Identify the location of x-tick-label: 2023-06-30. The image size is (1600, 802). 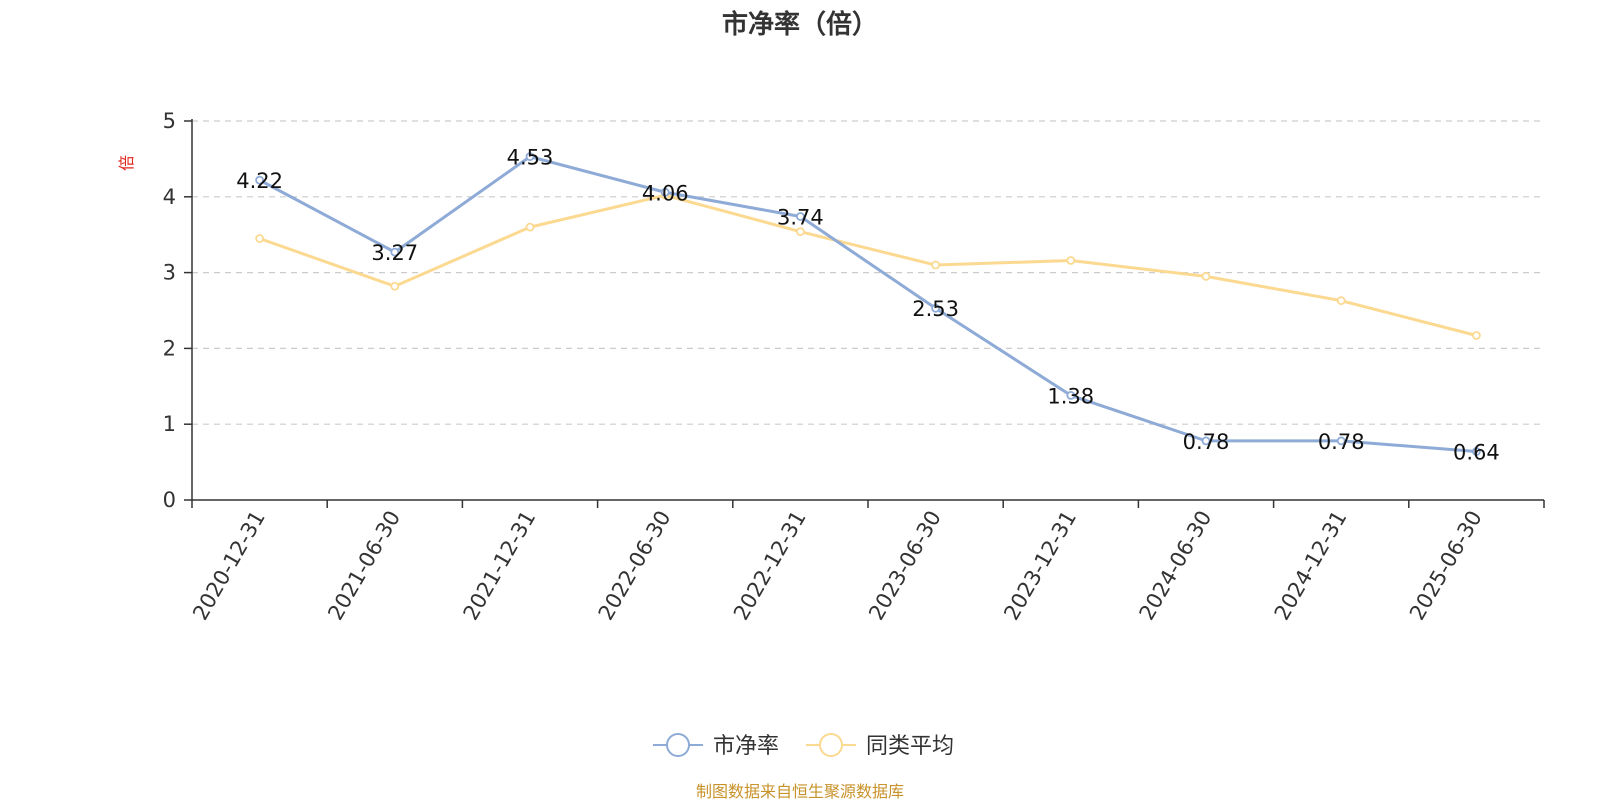
(905, 566).